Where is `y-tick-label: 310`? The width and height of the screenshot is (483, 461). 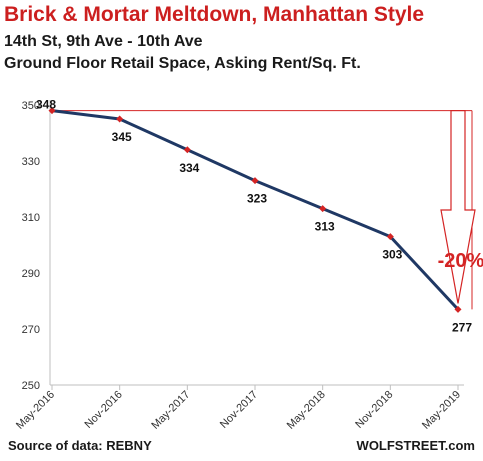
y-tick-label: 310 is located at coordinates (31, 218).